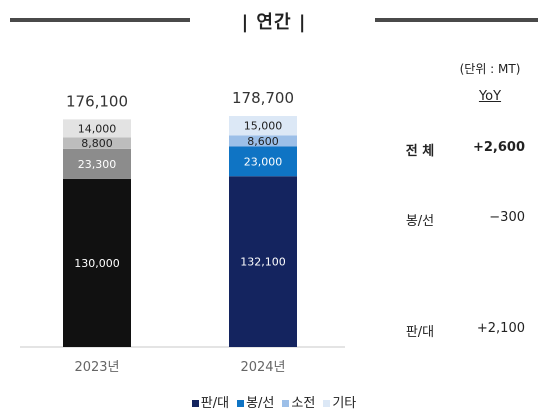 This screenshot has height=417, width=548. I want to click on segment-label: 14,000, so click(97, 128).